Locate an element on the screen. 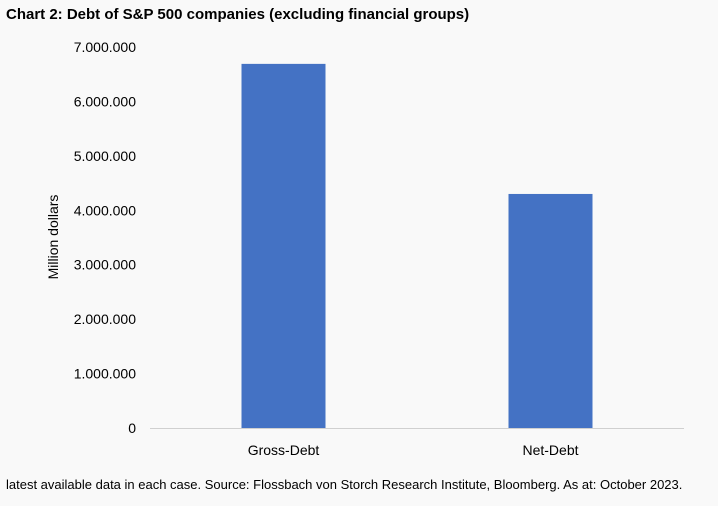 The image size is (718, 506). y-tick-label: 2.000.000 is located at coordinates (105, 319).